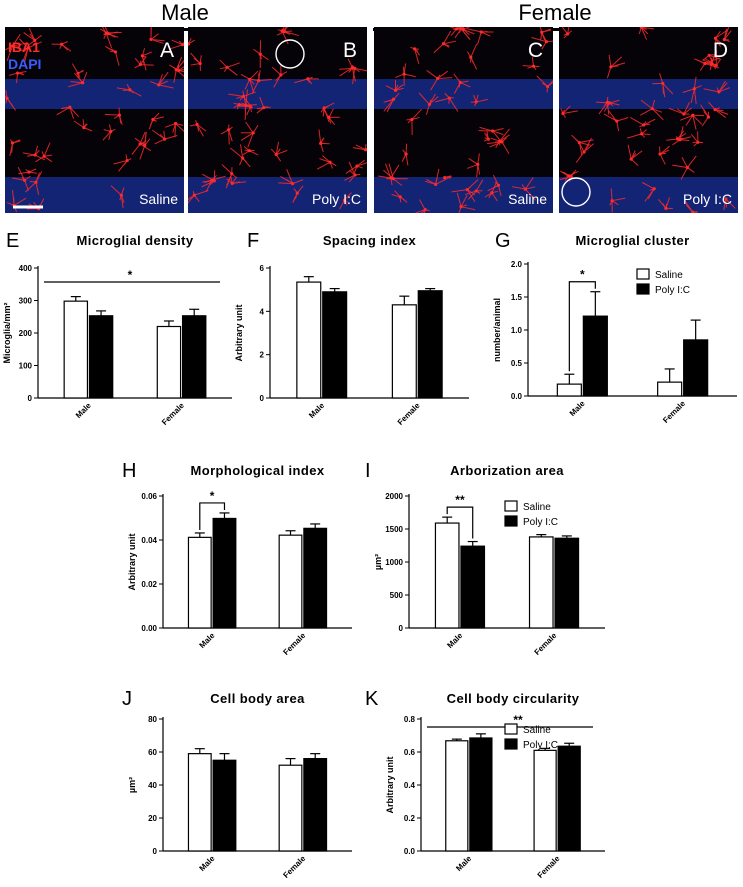  Describe the element at coordinates (394, 529) in the screenshot. I see `y-tick-label: 1500` at that location.